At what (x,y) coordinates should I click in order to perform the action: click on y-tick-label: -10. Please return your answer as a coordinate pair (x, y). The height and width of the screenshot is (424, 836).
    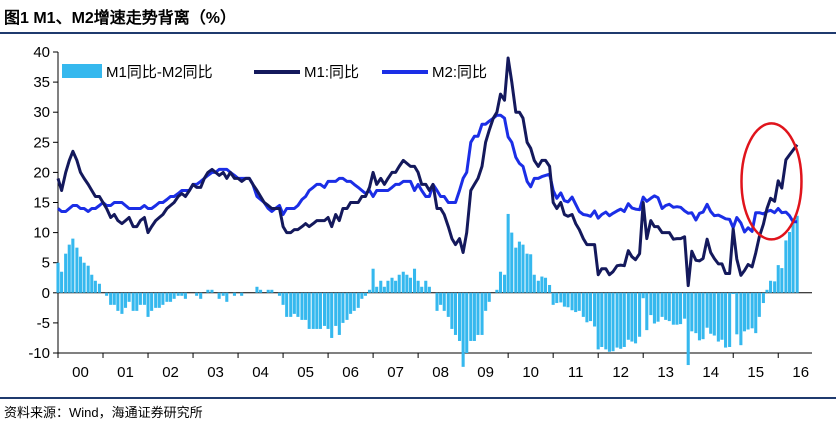
    Looking at the image, I should click on (39, 353).